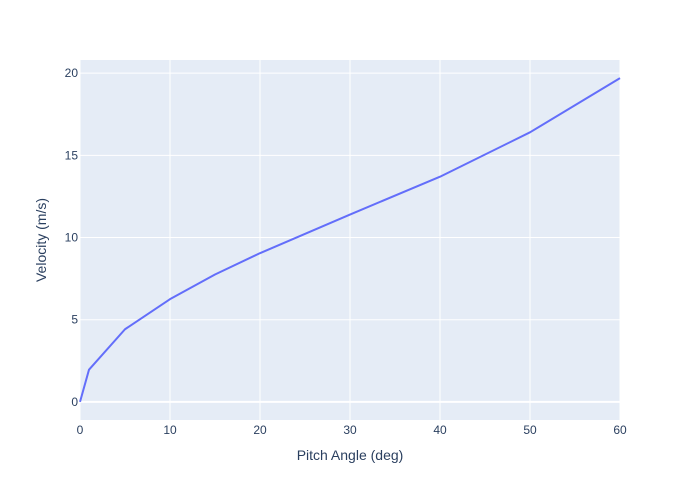 This screenshot has height=500, width=700. Describe the element at coordinates (530, 430) in the screenshot. I see `x-tick-label: 50` at that location.